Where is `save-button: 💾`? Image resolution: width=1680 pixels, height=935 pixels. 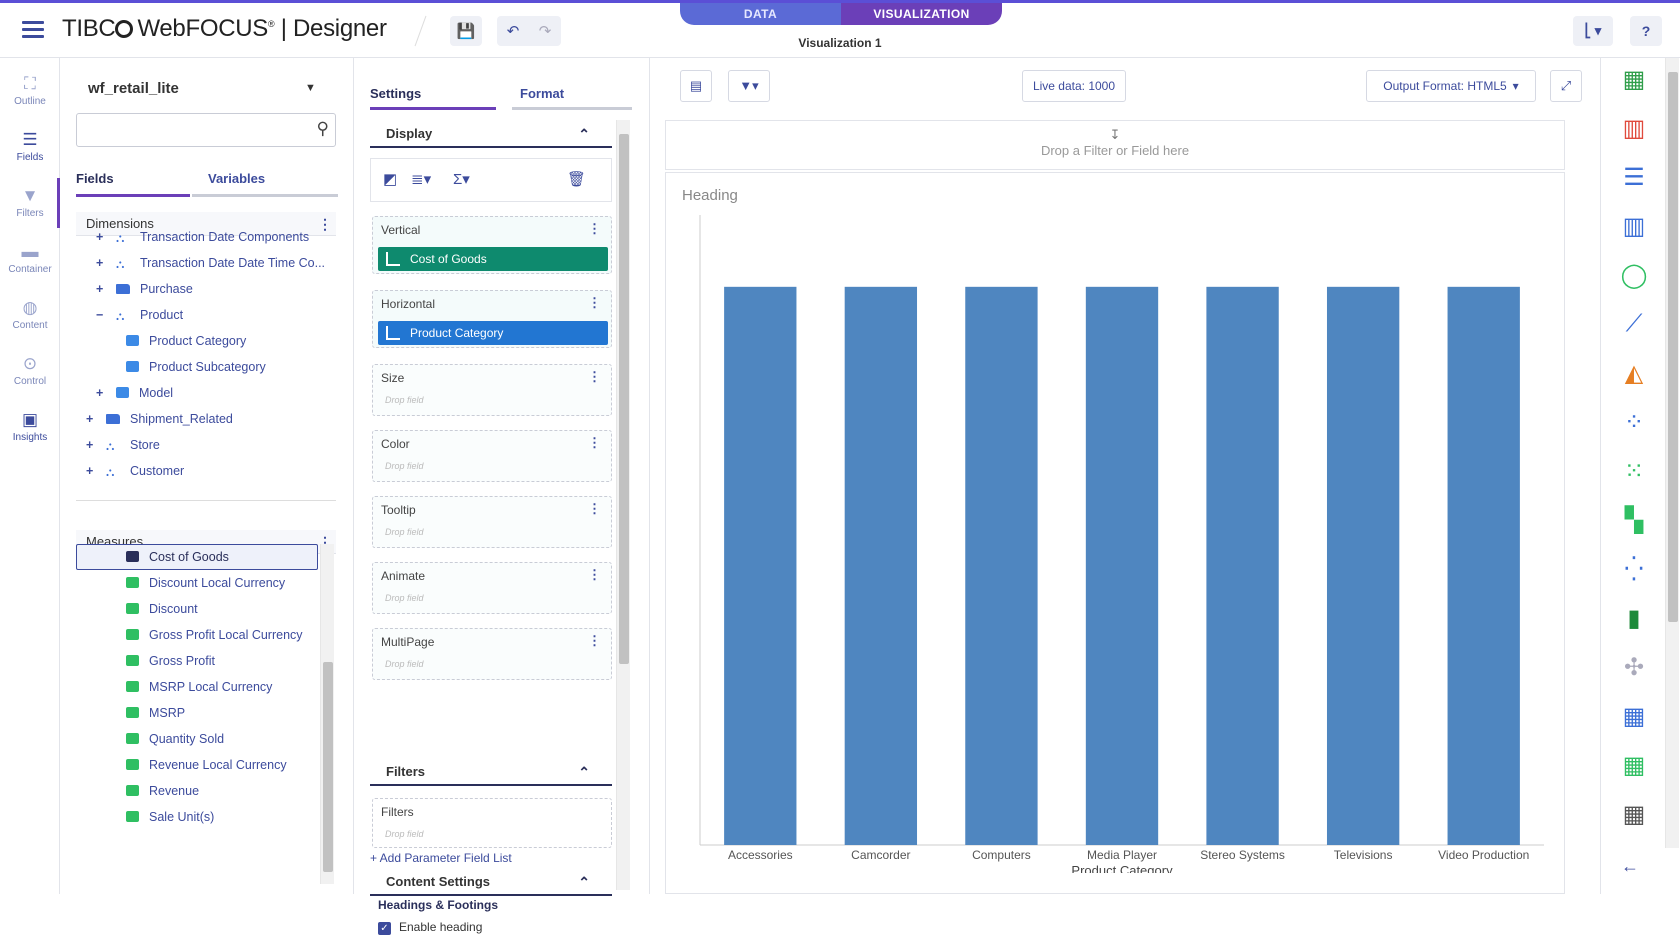 save-button: 💾 is located at coordinates (466, 31).